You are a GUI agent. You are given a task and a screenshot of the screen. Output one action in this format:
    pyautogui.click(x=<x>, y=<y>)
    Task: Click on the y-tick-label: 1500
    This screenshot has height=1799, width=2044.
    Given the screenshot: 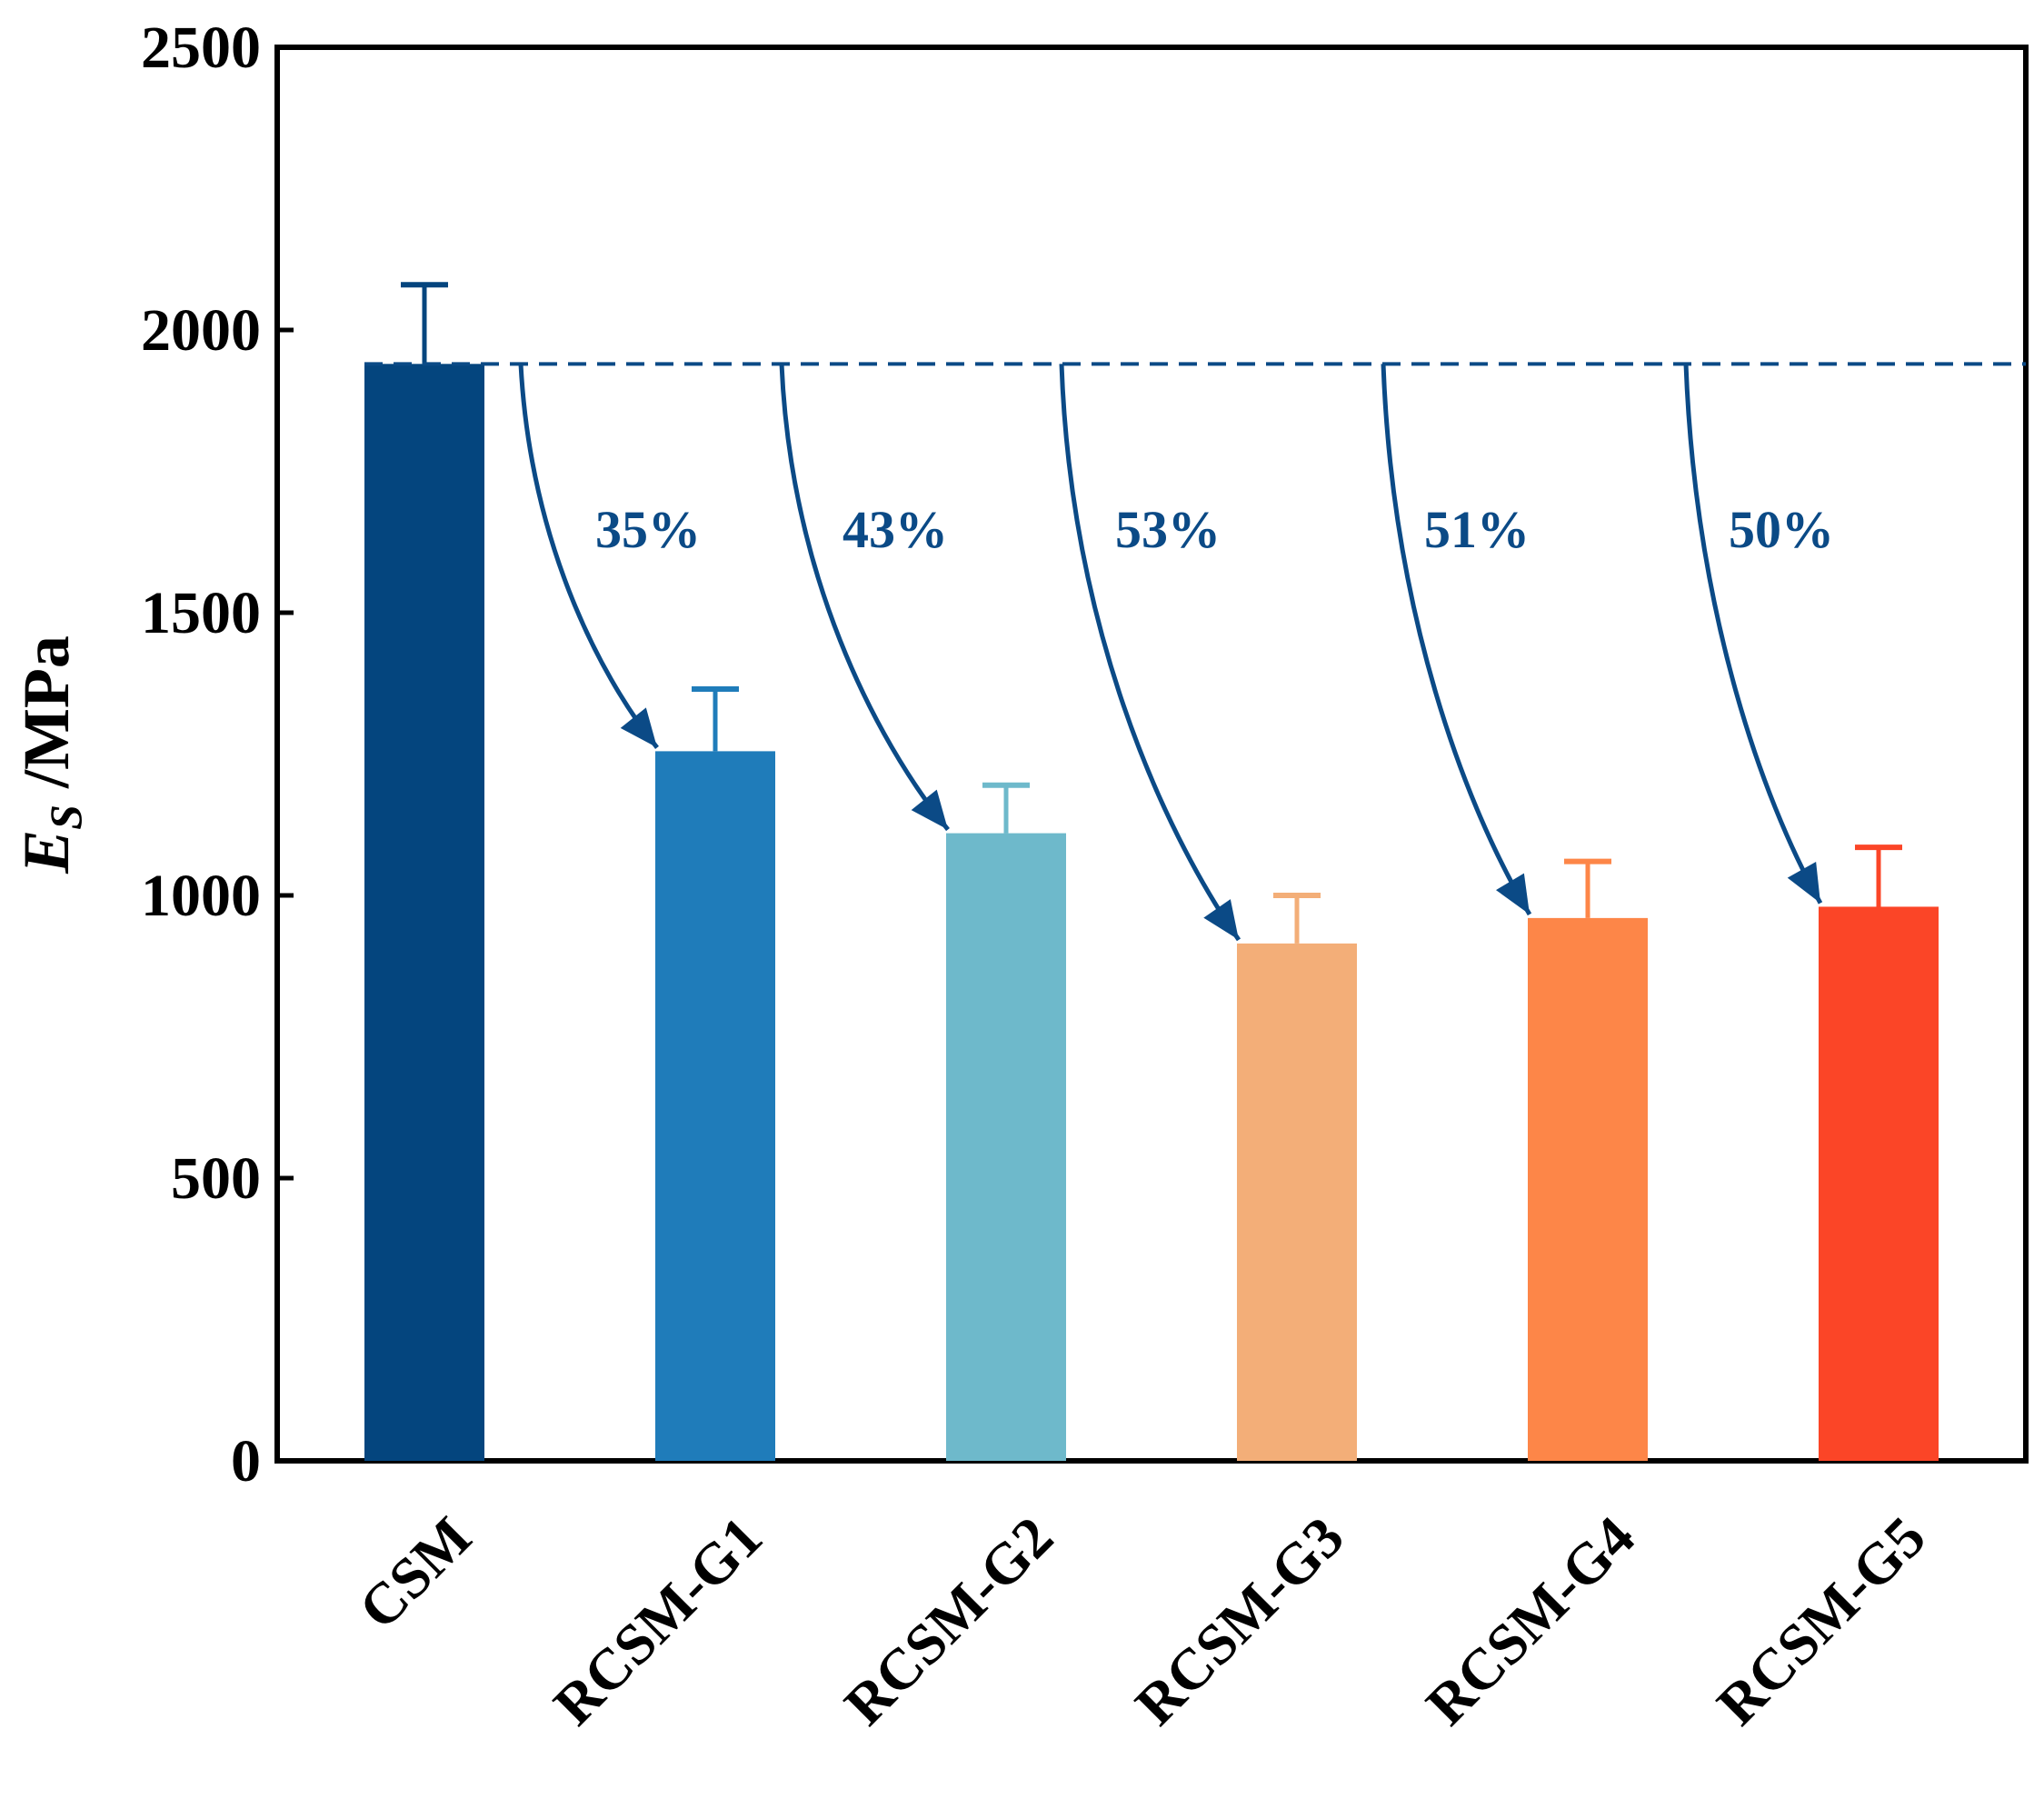 What is the action you would take?
    pyautogui.click(x=201, y=613)
    